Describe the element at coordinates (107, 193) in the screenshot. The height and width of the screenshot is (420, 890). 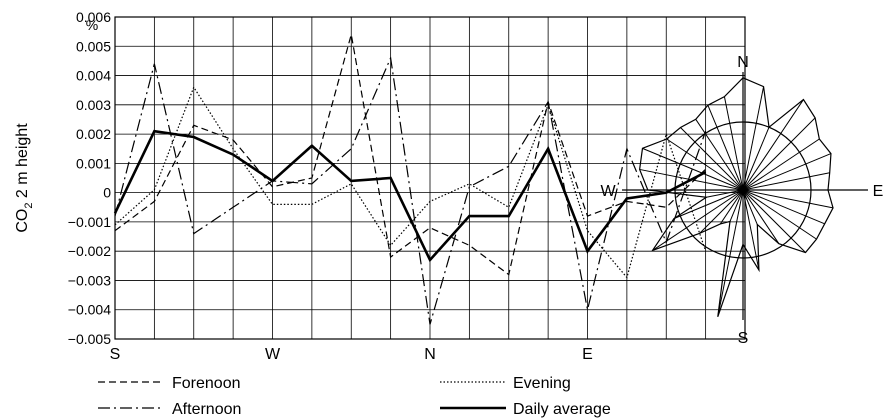
I see `y-tick-label: 0` at that location.